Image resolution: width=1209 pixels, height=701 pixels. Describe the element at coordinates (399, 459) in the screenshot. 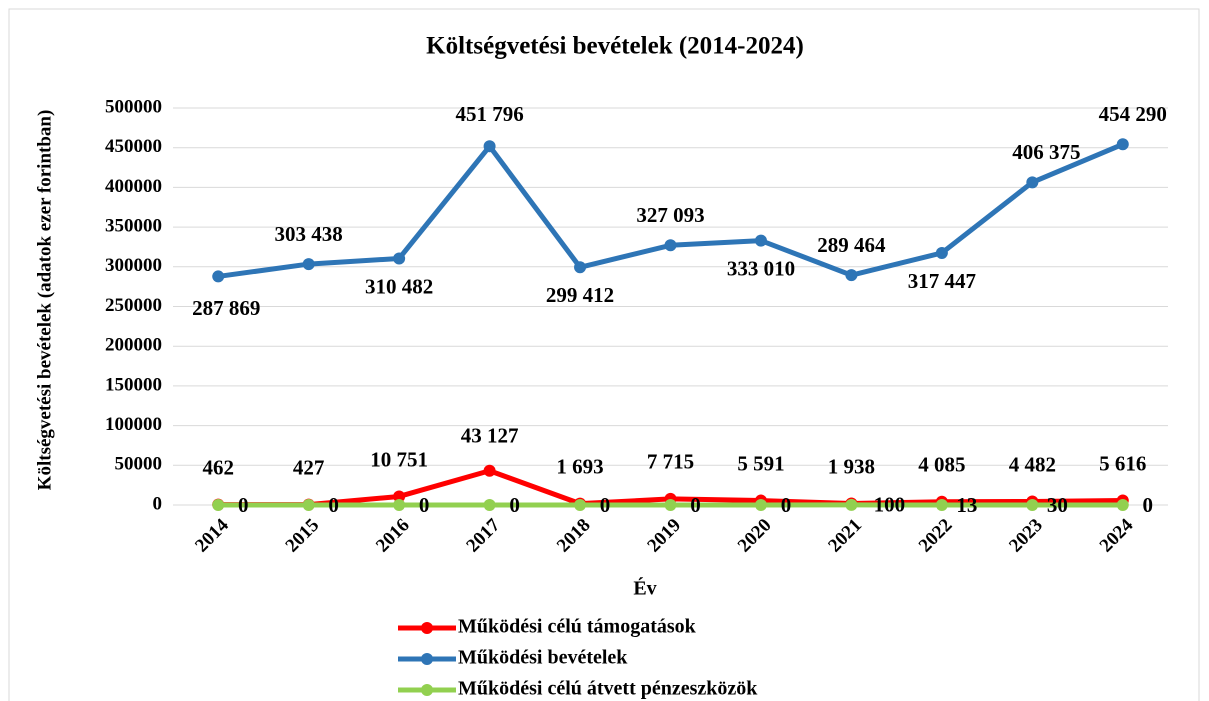

I see `data-label: 10 751` at that location.